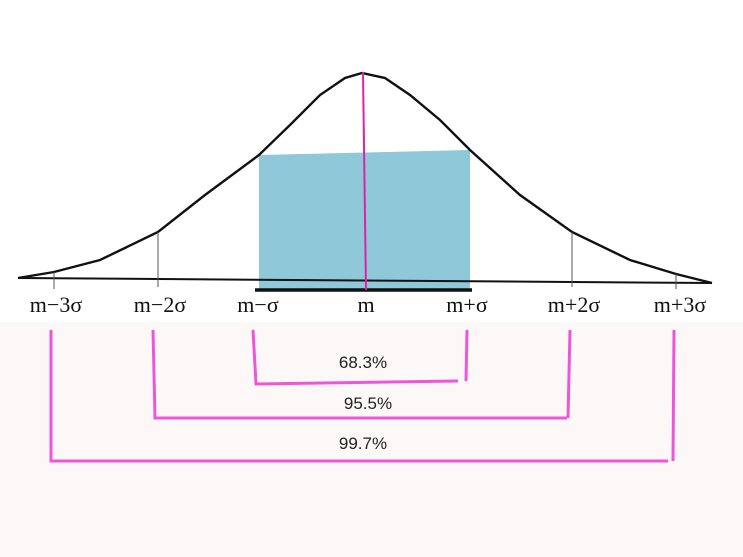 The image size is (743, 557). I want to click on axis-label-m-minus-3-sigma: m−3σ, so click(56, 304).